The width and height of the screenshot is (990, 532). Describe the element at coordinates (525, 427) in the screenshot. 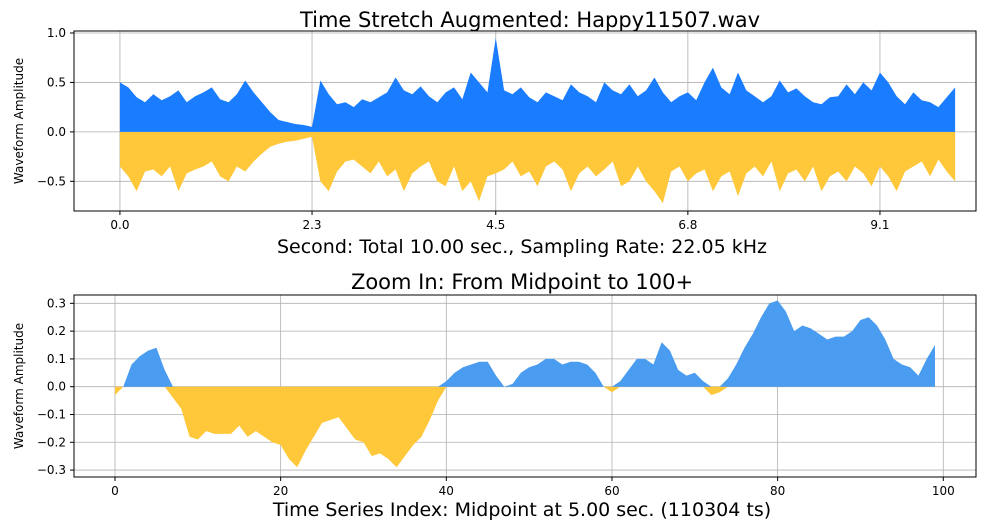

I see `zoom-negative-area` at that location.